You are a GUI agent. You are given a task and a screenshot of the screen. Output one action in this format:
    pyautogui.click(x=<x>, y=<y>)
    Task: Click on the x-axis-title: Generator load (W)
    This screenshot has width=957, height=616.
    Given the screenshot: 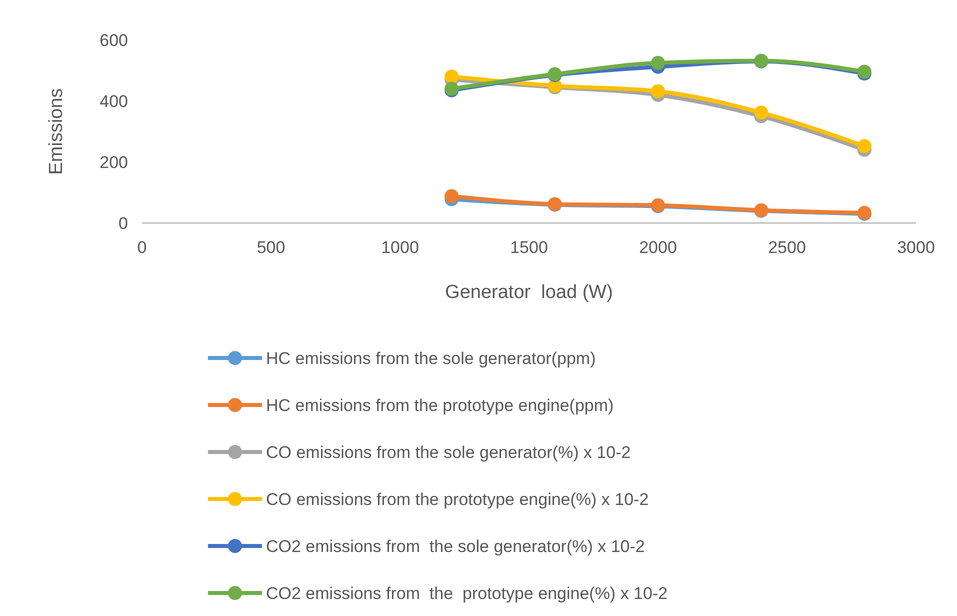 What is the action you would take?
    pyautogui.click(x=529, y=292)
    